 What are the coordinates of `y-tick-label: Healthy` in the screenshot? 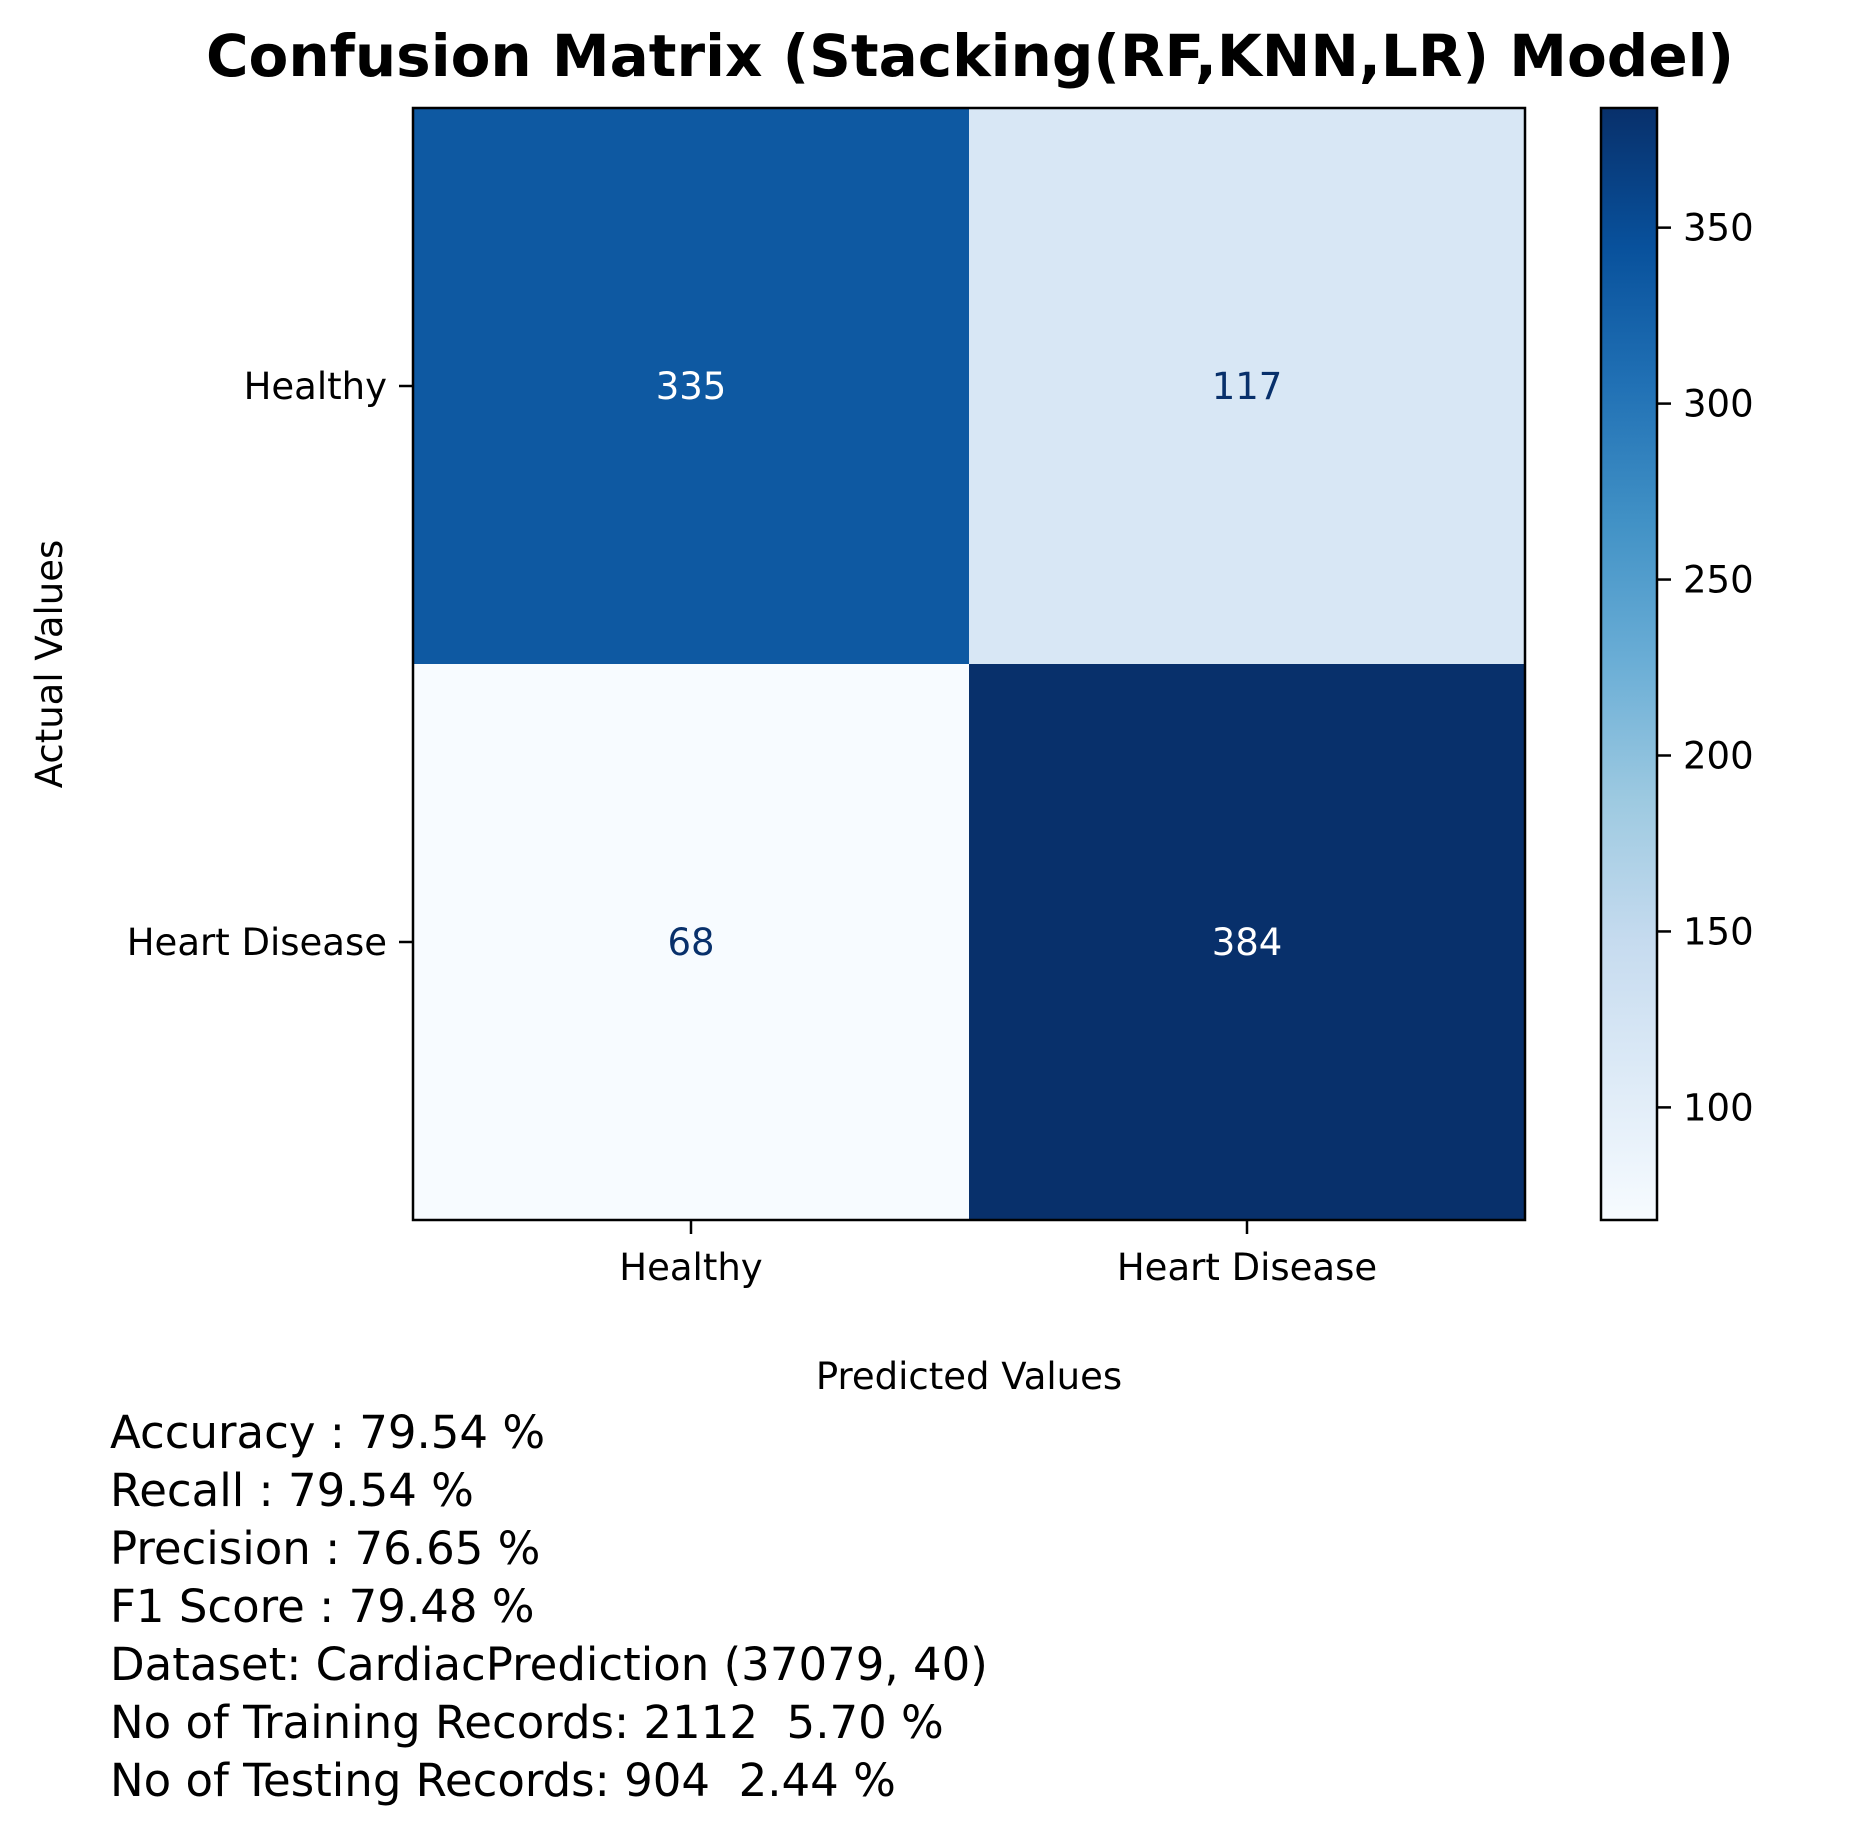 It's located at (315, 386).